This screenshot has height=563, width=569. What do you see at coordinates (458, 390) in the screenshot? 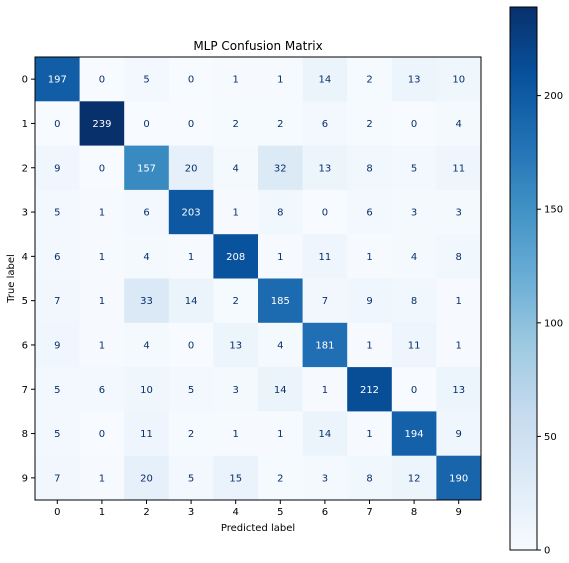
I see `cell-value-label: 13` at bounding box center [458, 390].